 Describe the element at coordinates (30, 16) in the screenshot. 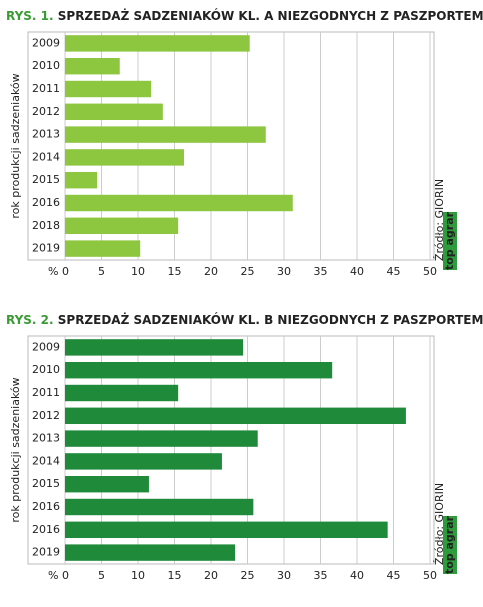

I see `figure-label: RYS. 1.` at that location.